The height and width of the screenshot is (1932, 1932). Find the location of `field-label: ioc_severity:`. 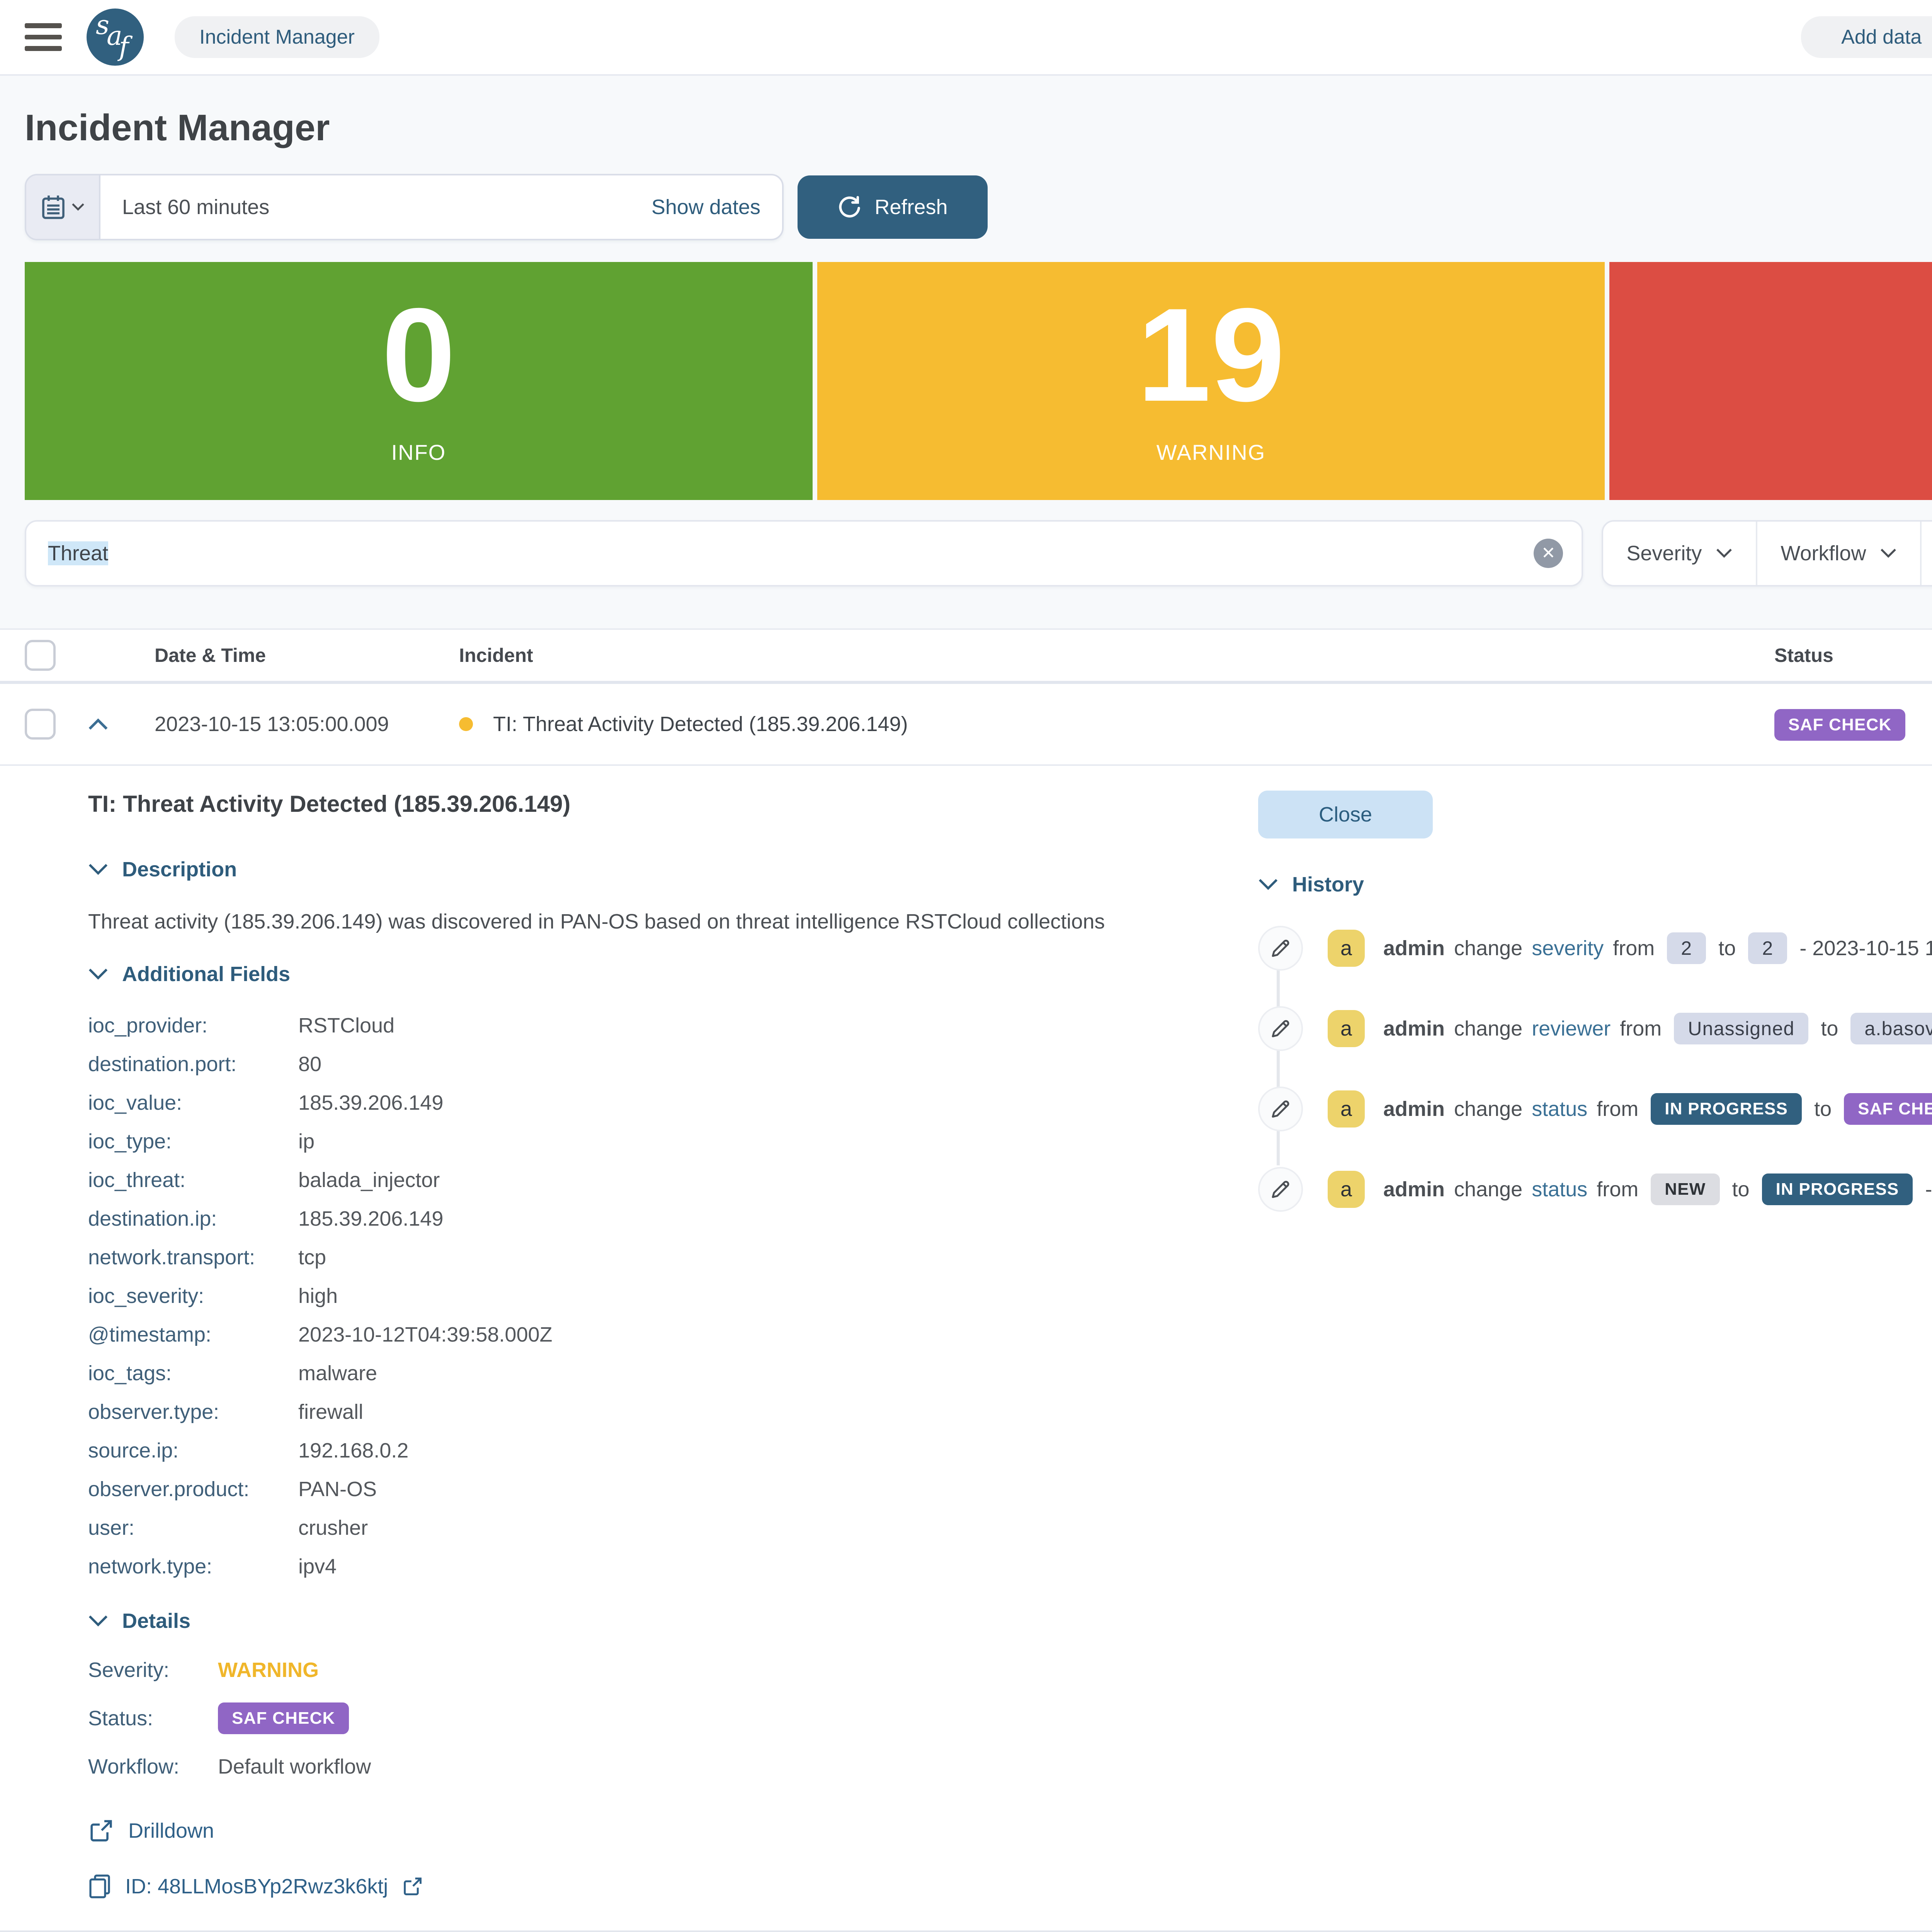

field-label: ioc_severity: is located at coordinates (146, 1296).